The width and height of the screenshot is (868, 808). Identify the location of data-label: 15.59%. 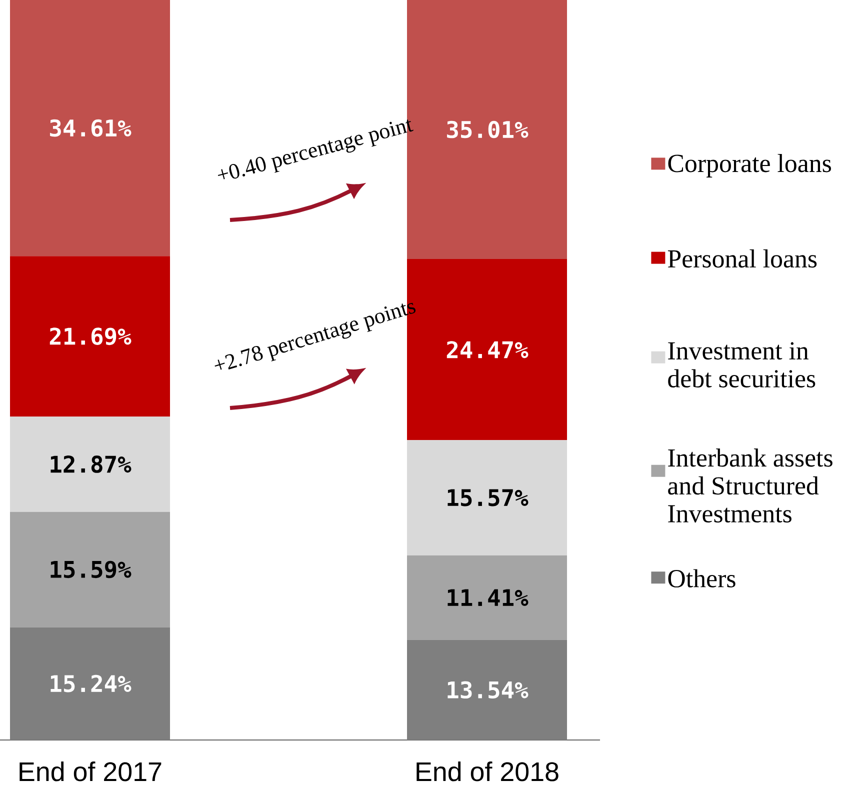
(91, 569).